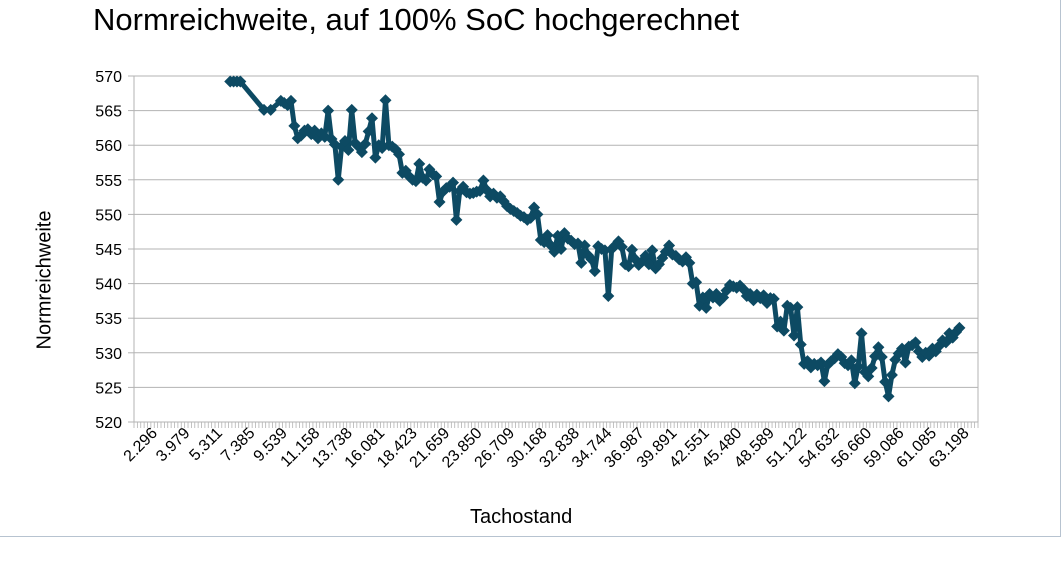 This screenshot has width=1062, height=573. Describe the element at coordinates (108, 285) in the screenshot. I see `y-tick-label: 540` at that location.